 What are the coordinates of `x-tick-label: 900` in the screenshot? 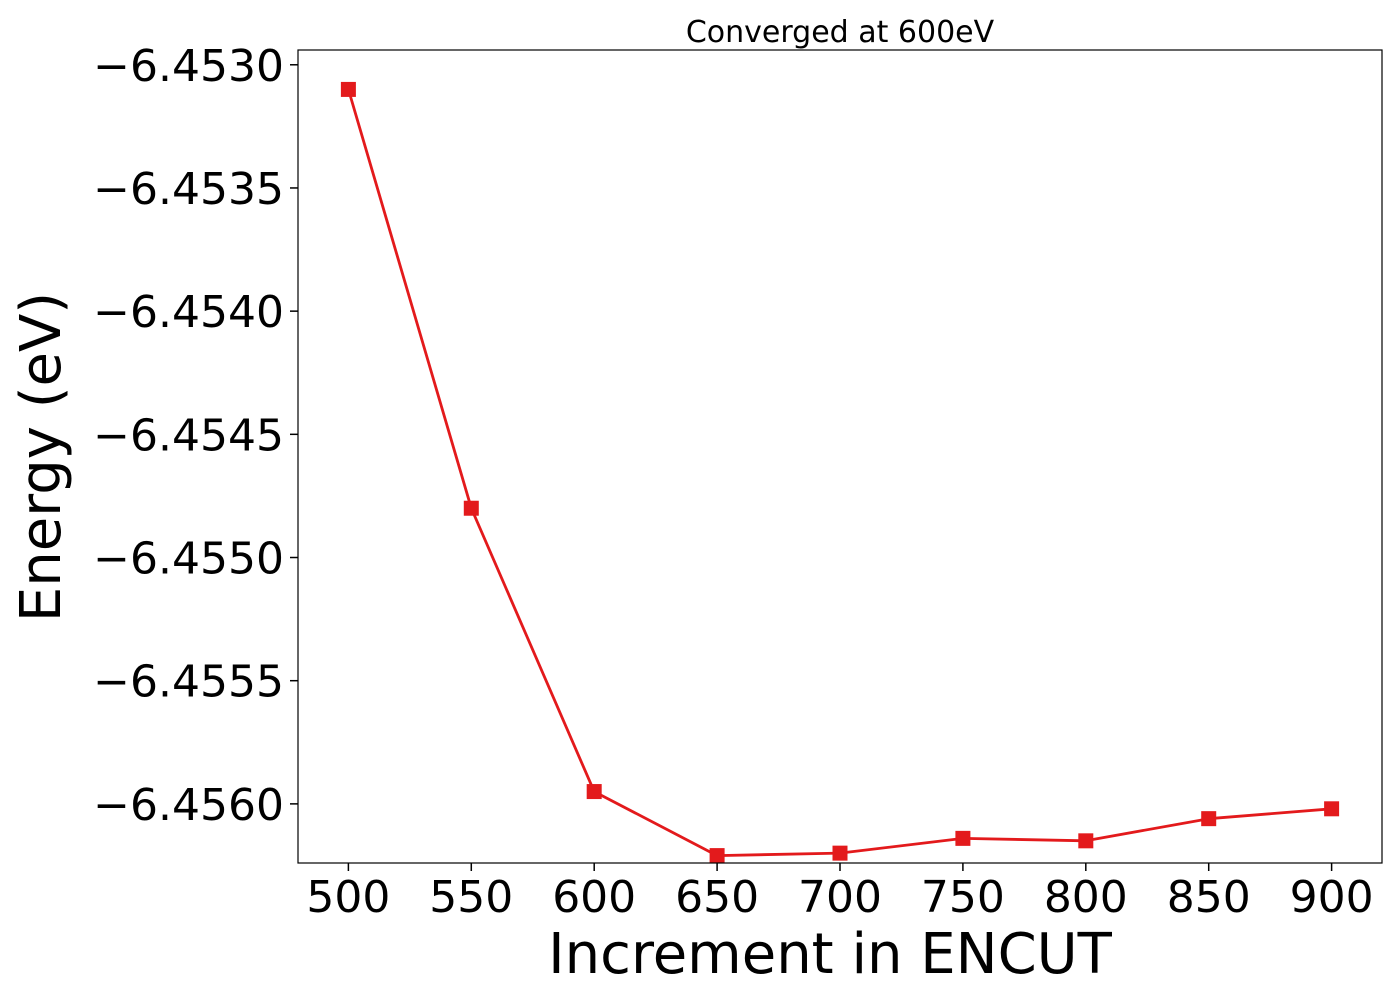 It's located at (1332, 897).